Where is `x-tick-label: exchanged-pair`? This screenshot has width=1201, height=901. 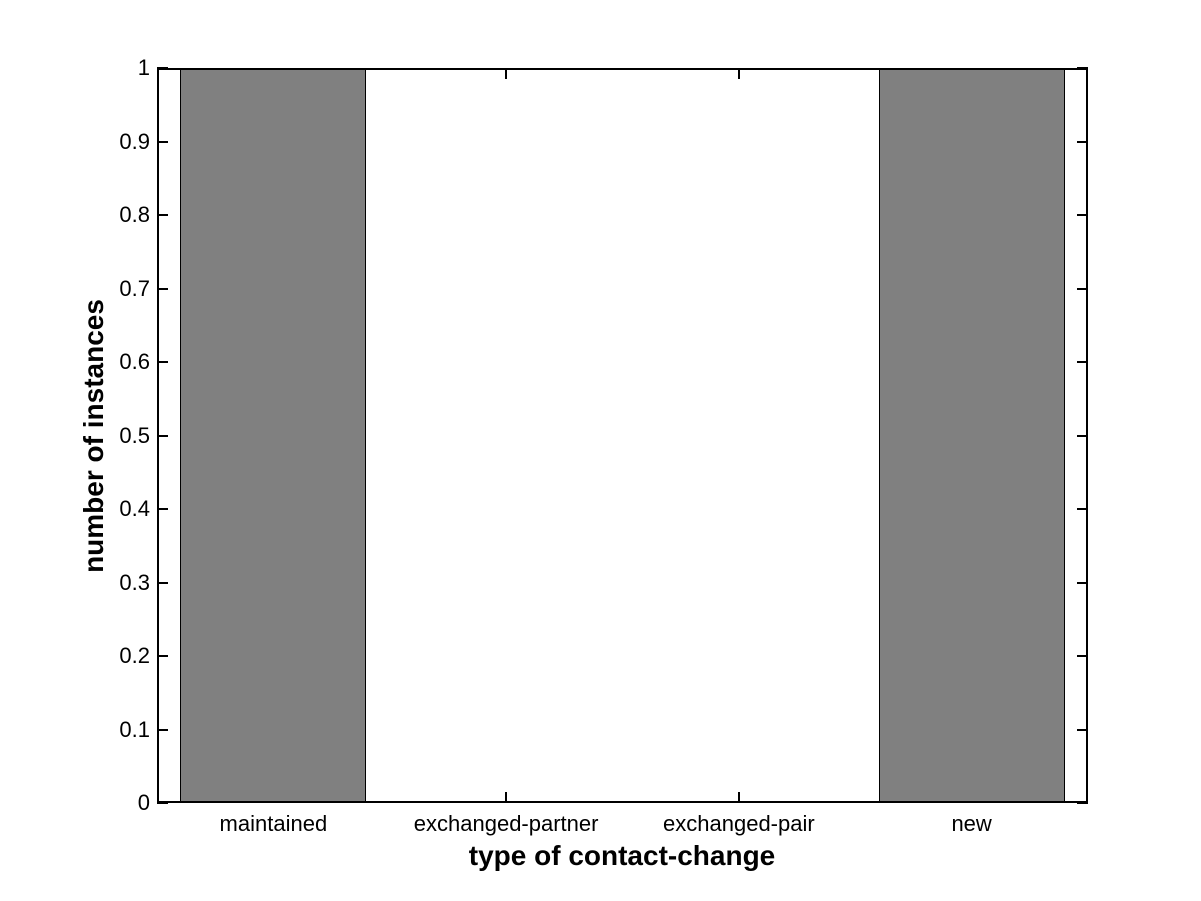
x-tick-label: exchanged-pair is located at coordinates (739, 823).